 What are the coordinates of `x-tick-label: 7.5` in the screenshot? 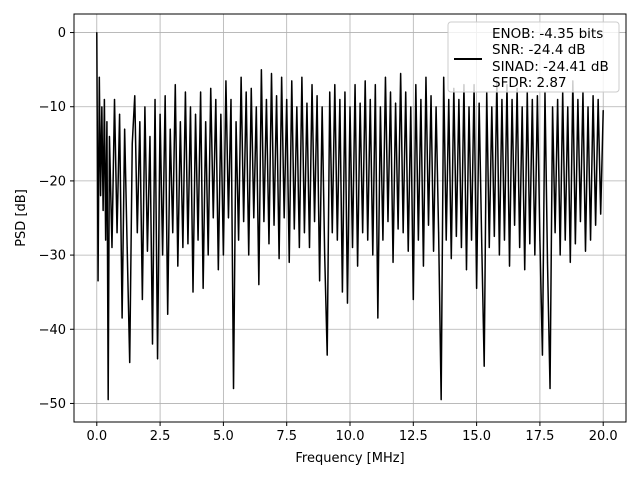 It's located at (286, 436).